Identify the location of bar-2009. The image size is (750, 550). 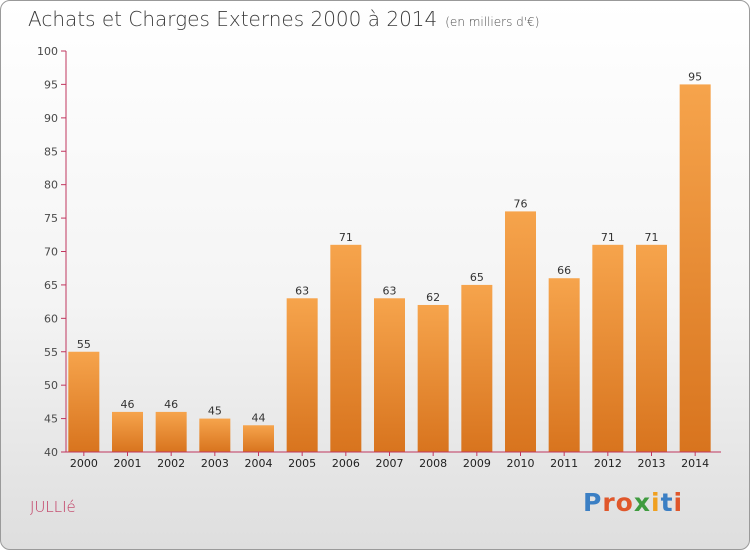
(477, 368).